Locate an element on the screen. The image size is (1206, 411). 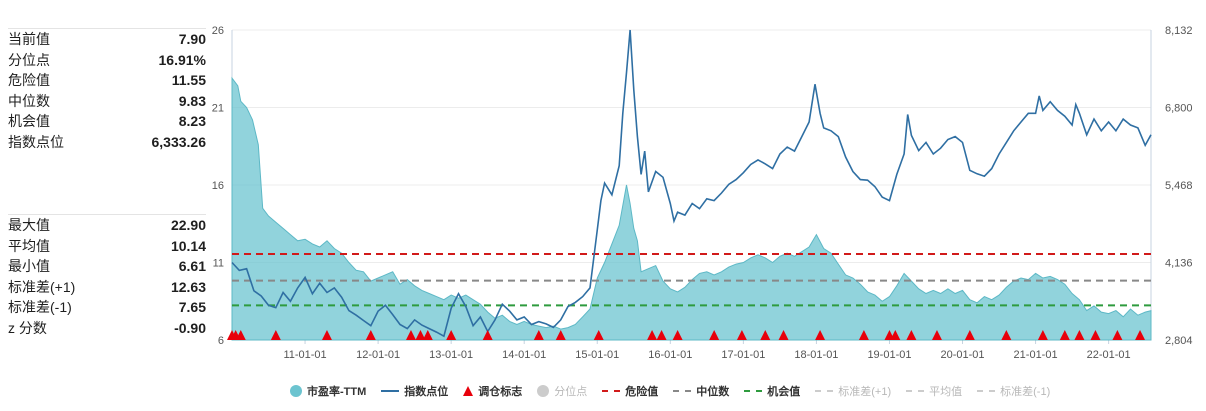
y-tick-label-right: 8,132 is located at coordinates (1179, 31).